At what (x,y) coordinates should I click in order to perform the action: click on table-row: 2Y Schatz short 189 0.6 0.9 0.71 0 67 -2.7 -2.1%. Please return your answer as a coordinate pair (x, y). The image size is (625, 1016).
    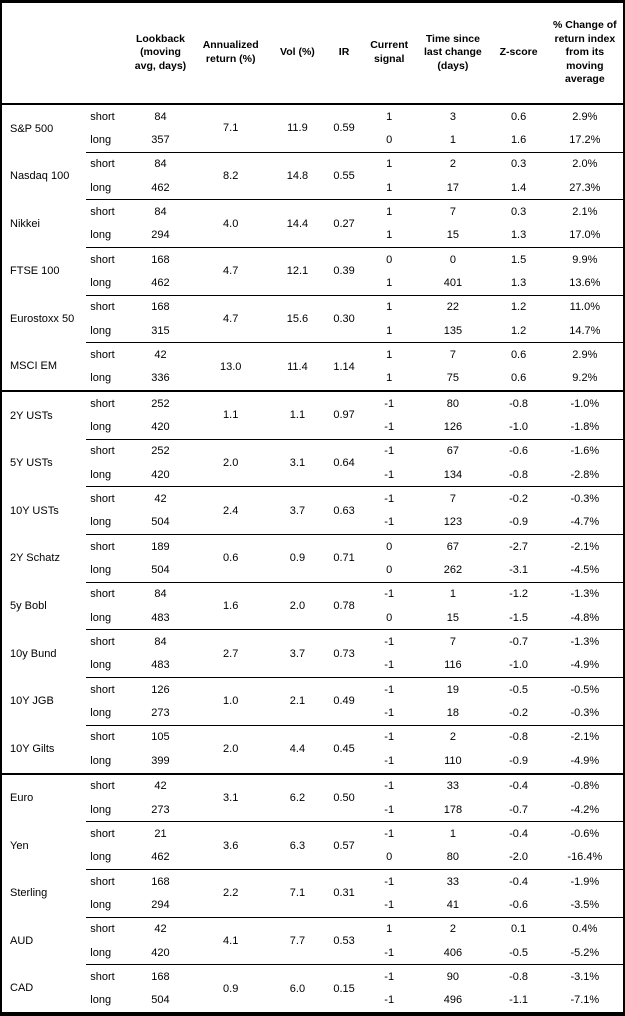
    Looking at the image, I should click on (312, 558).